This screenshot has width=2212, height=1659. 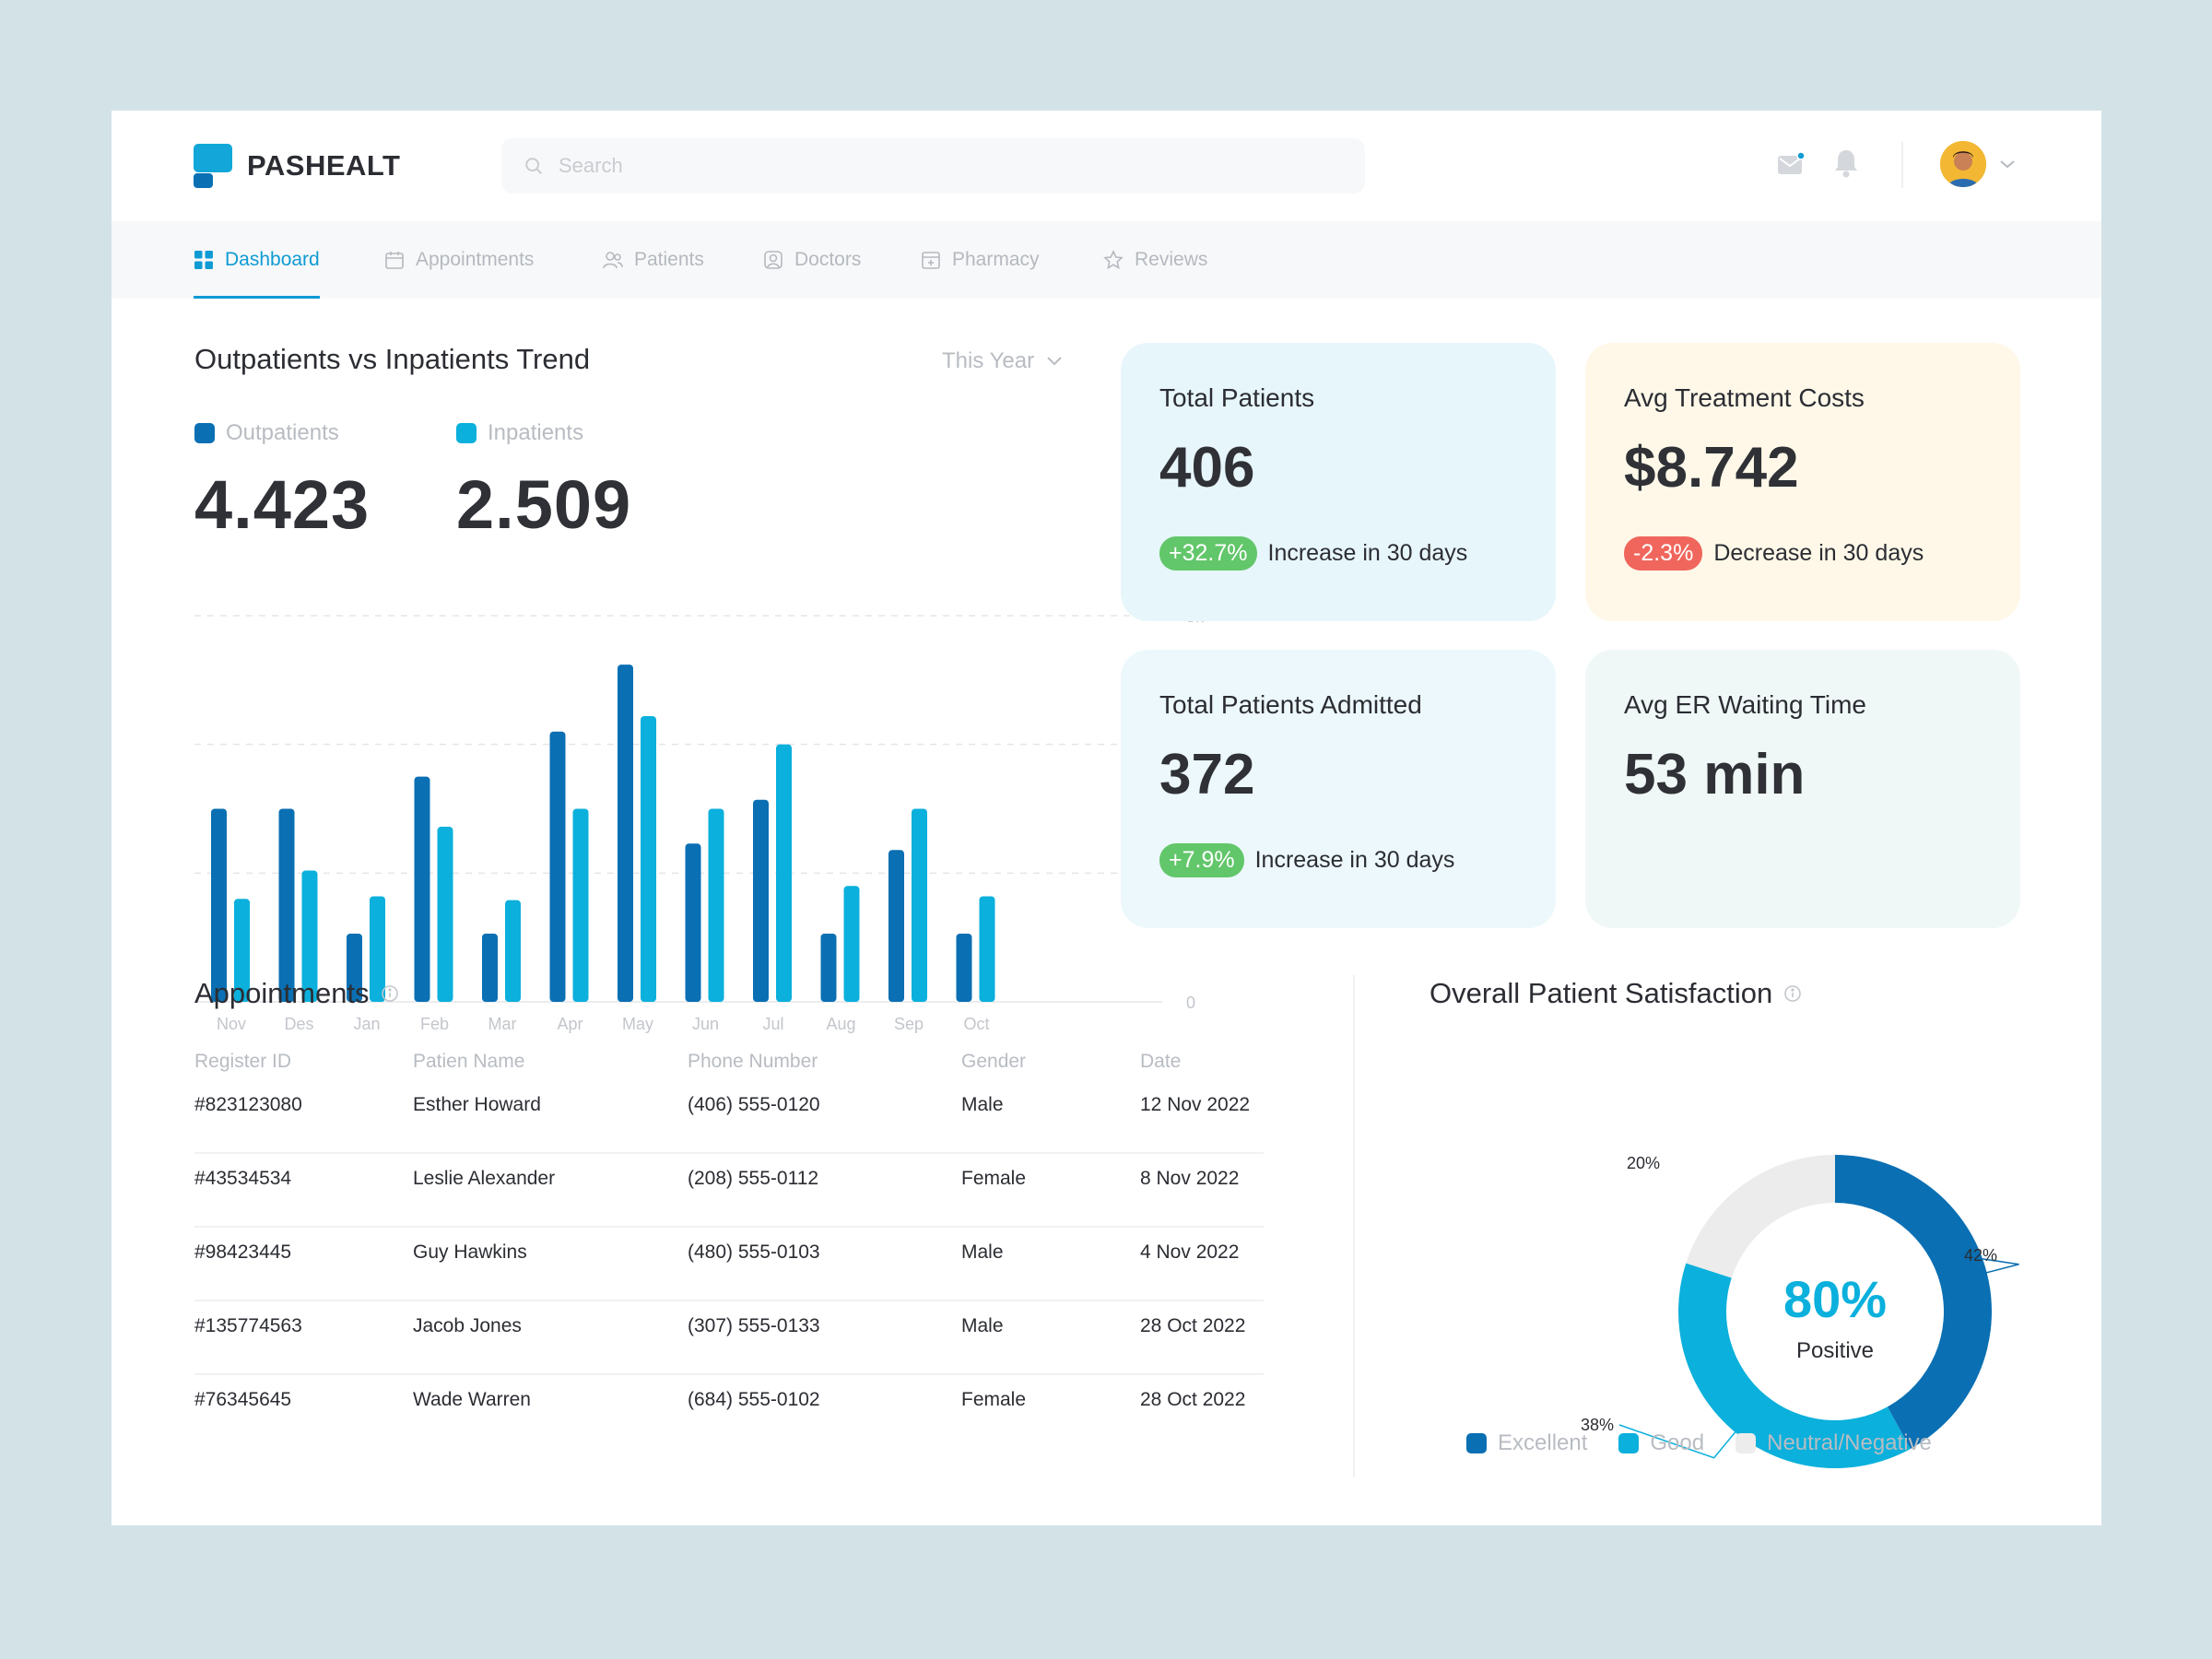 What do you see at coordinates (1354, 860) in the screenshot?
I see `change-text: Increase in 30 days` at bounding box center [1354, 860].